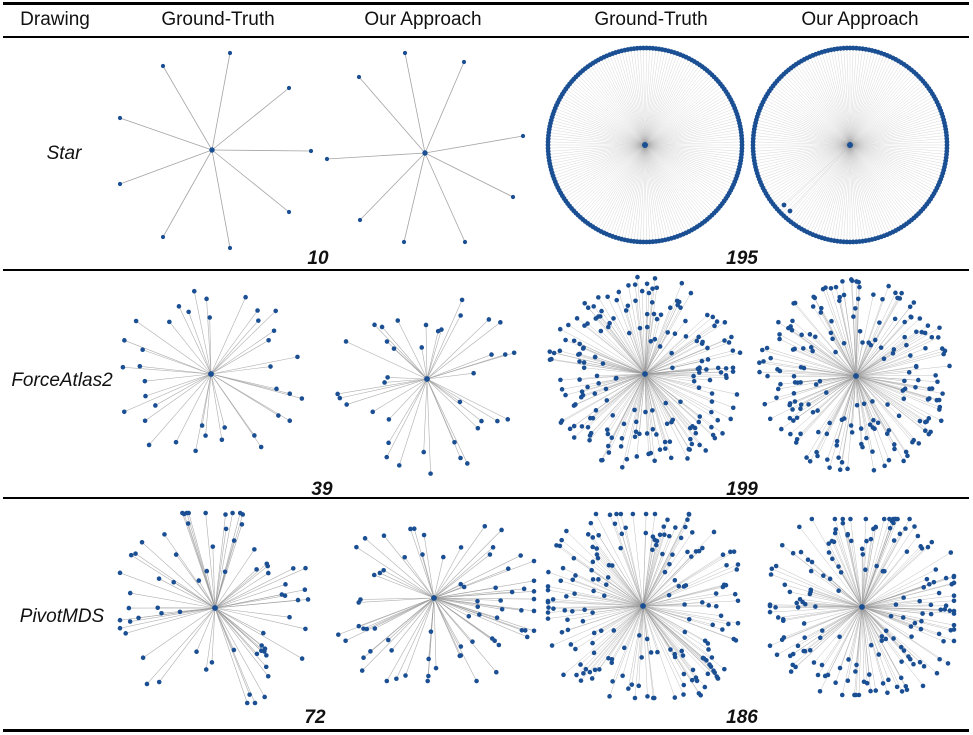 This screenshot has height=735, width=973. Describe the element at coordinates (486, 37) in the screenshot. I see `header-rule` at that location.